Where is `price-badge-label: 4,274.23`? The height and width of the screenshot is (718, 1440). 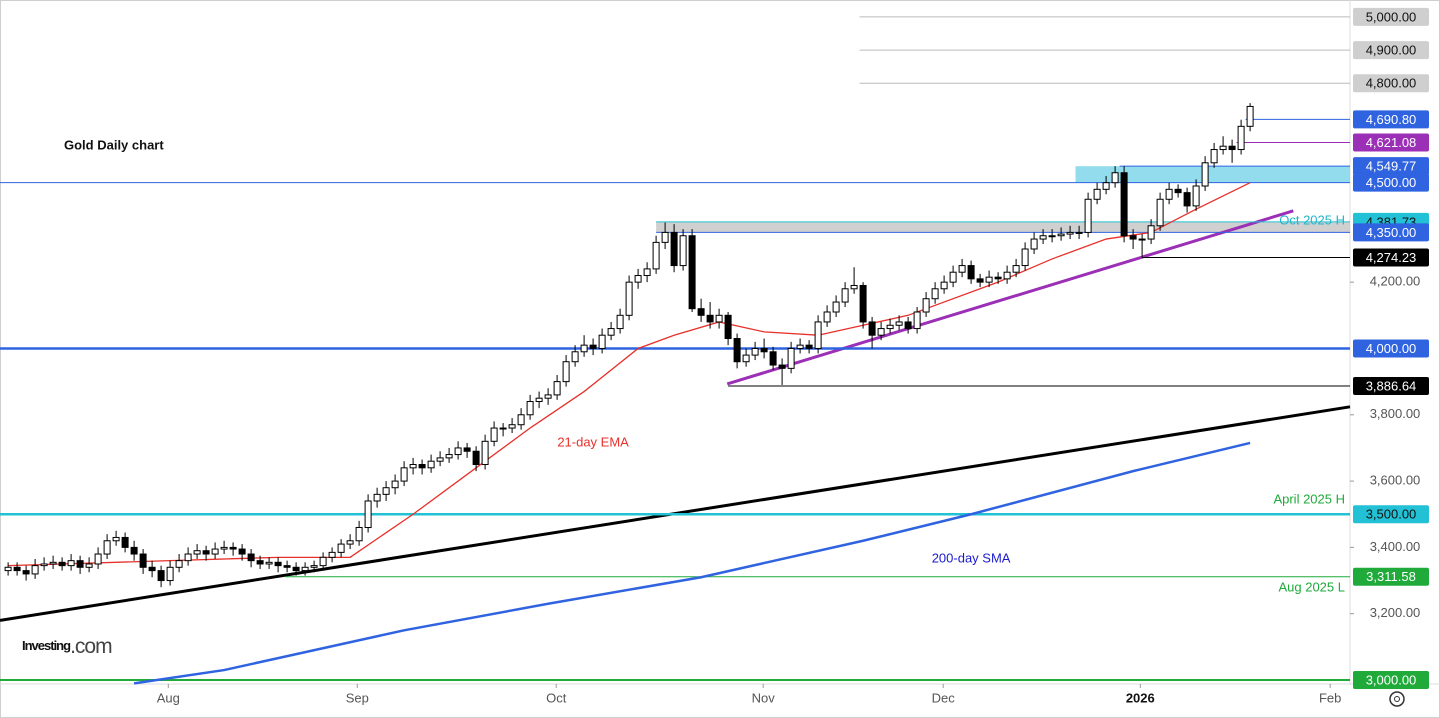 price-badge-label: 4,274.23 is located at coordinates (1391, 257).